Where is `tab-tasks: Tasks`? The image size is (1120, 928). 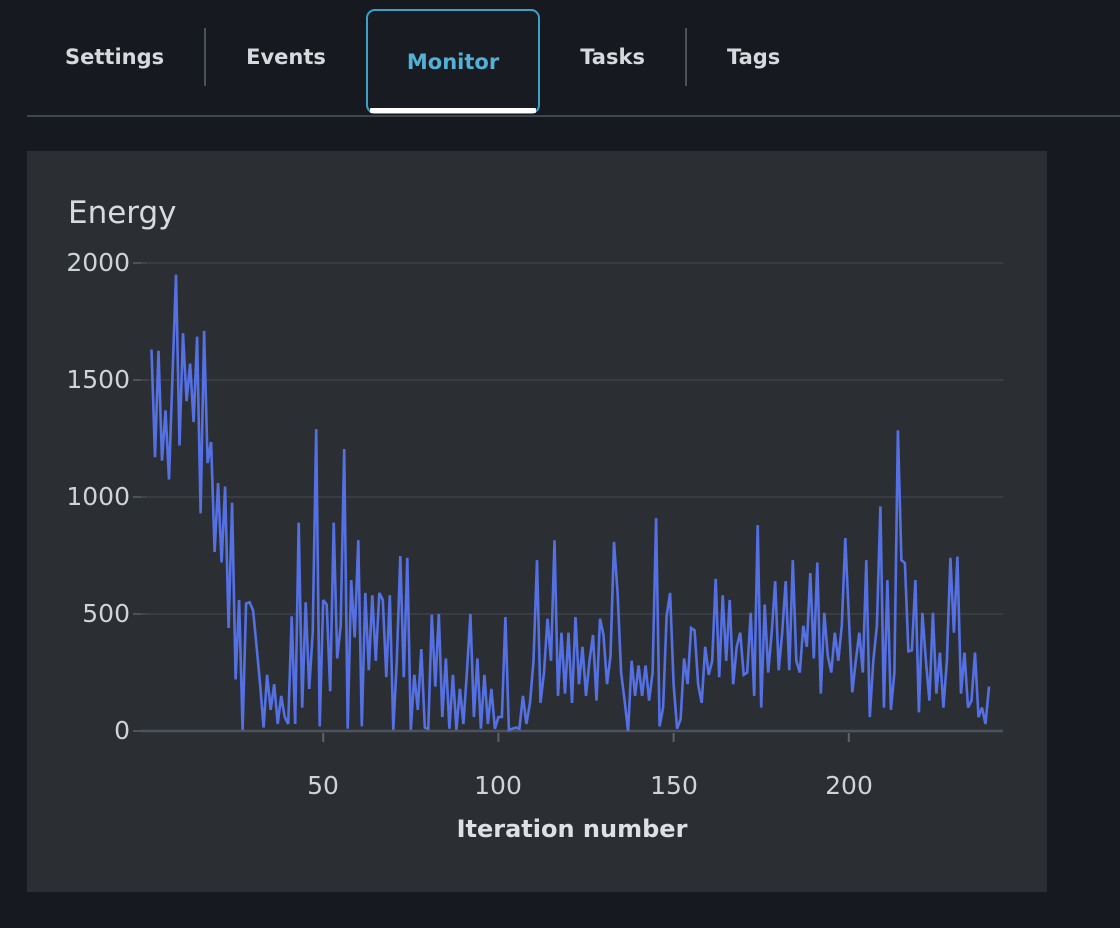 tab-tasks: Tasks is located at coordinates (612, 57).